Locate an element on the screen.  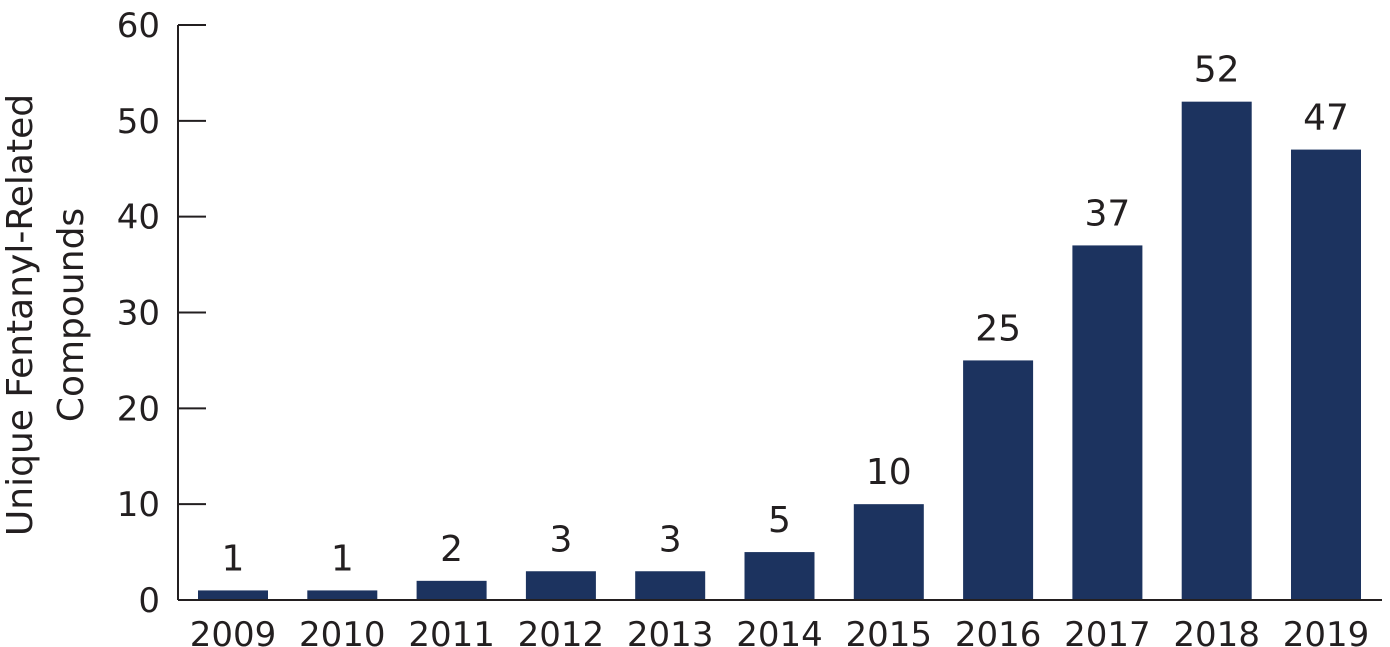
x-tick-label-2012: 2012 is located at coordinates (561, 631).